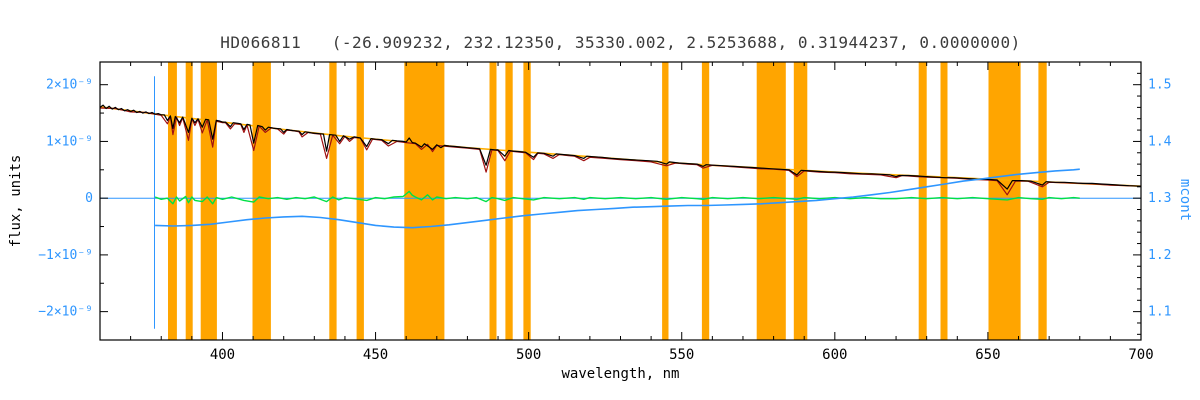 The width and height of the screenshot is (1200, 400). What do you see at coordinates (1159, 85) in the screenshot?
I see `mcont-tick-label: 1.5` at bounding box center [1159, 85].